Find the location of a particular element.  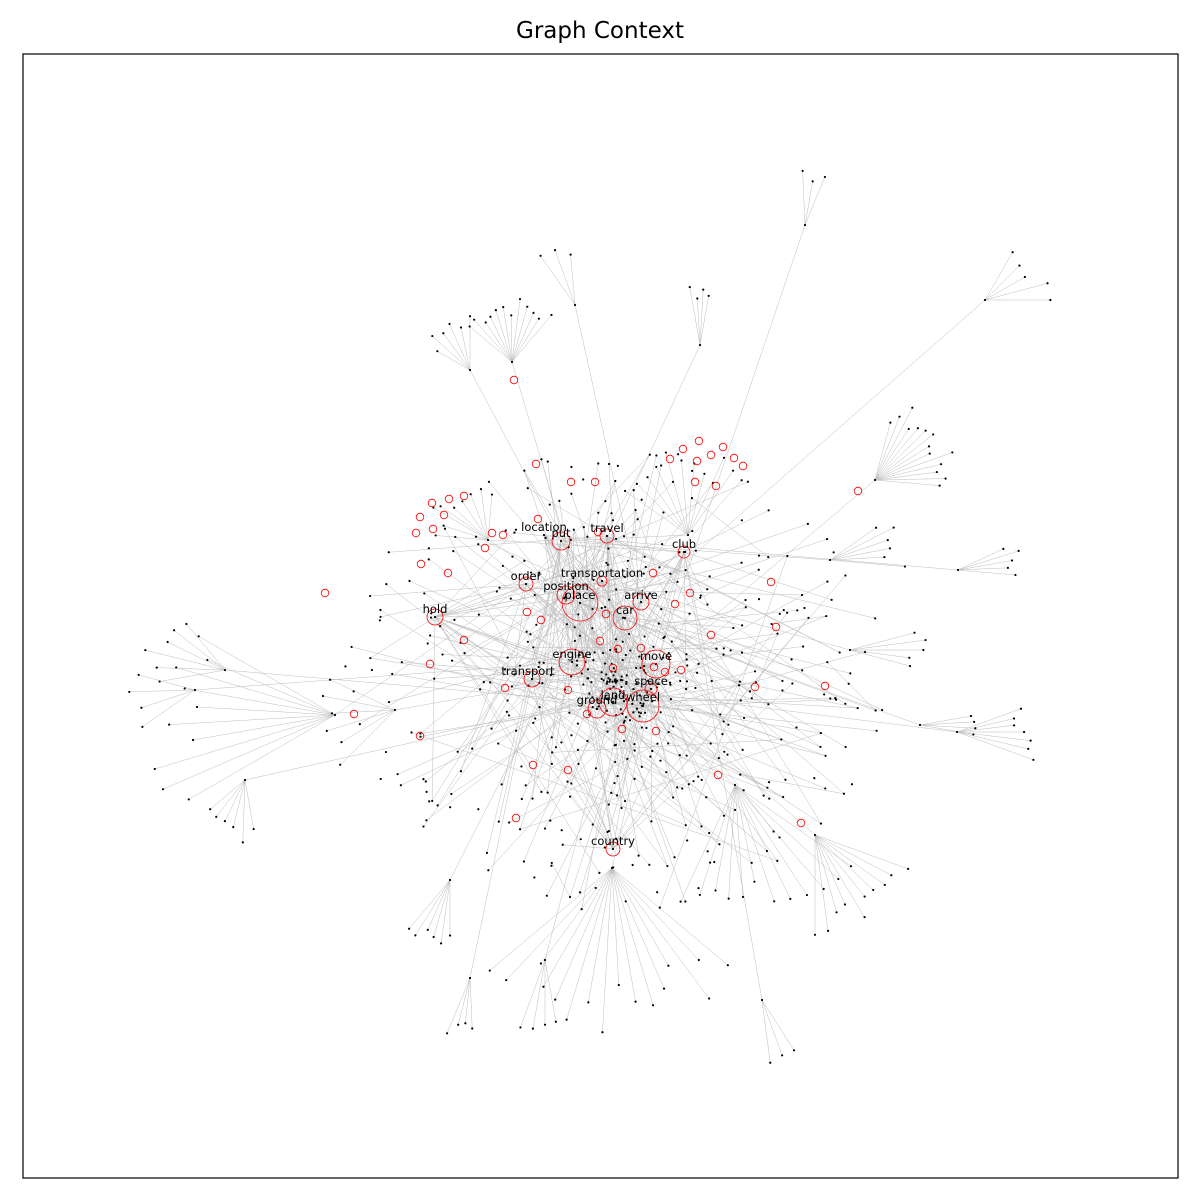

hub-node-put is located at coordinates (561, 541).